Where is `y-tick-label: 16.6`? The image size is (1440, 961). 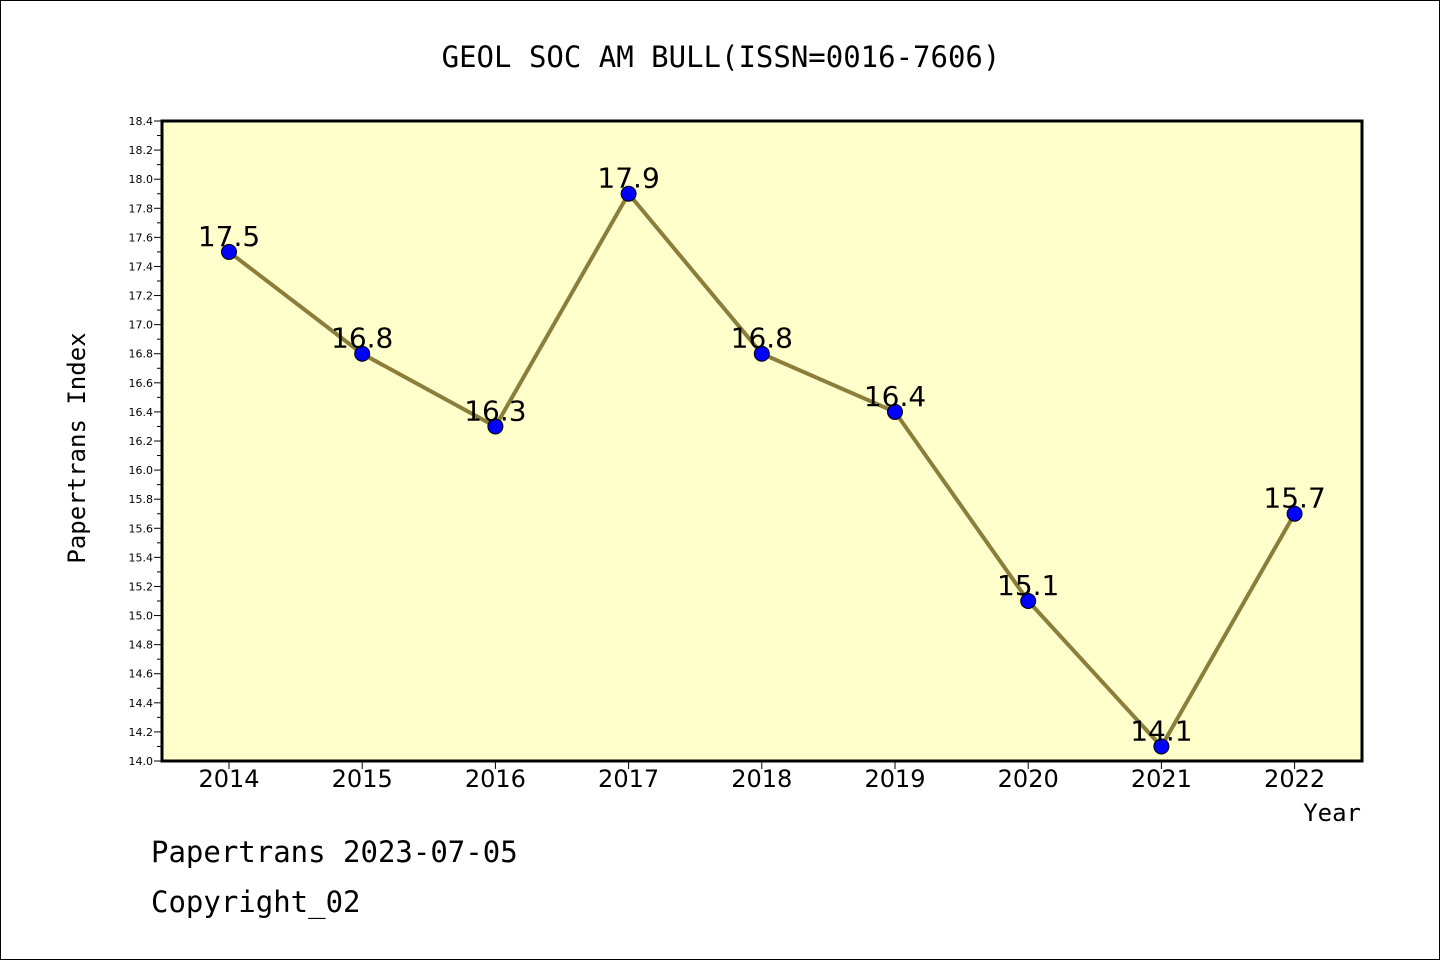
y-tick-label: 16.6 is located at coordinates (141, 383).